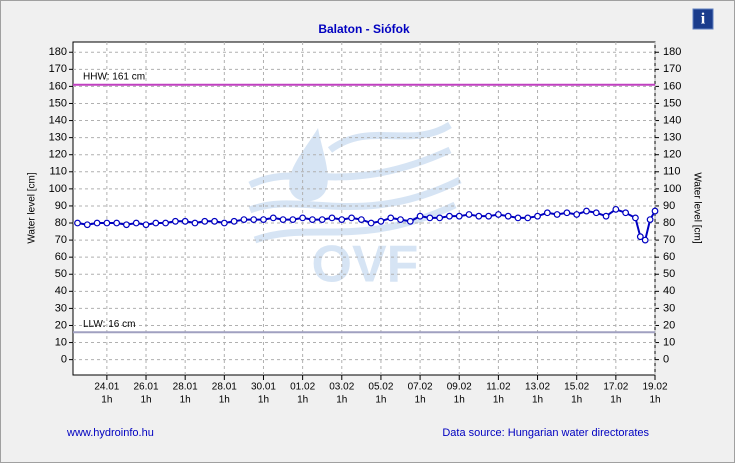  What do you see at coordinates (109, 324) in the screenshot?
I see `reference-label: LLW: 16 cm` at bounding box center [109, 324].